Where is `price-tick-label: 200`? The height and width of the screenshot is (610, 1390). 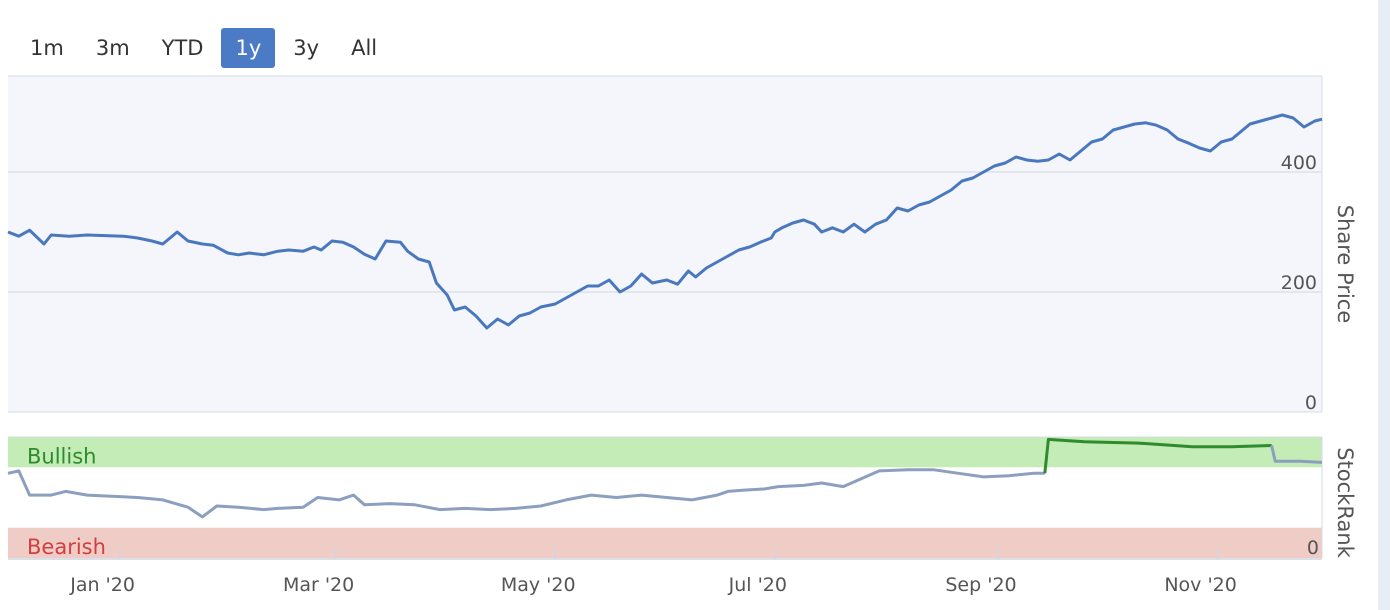 price-tick-label: 200 is located at coordinates (1299, 283).